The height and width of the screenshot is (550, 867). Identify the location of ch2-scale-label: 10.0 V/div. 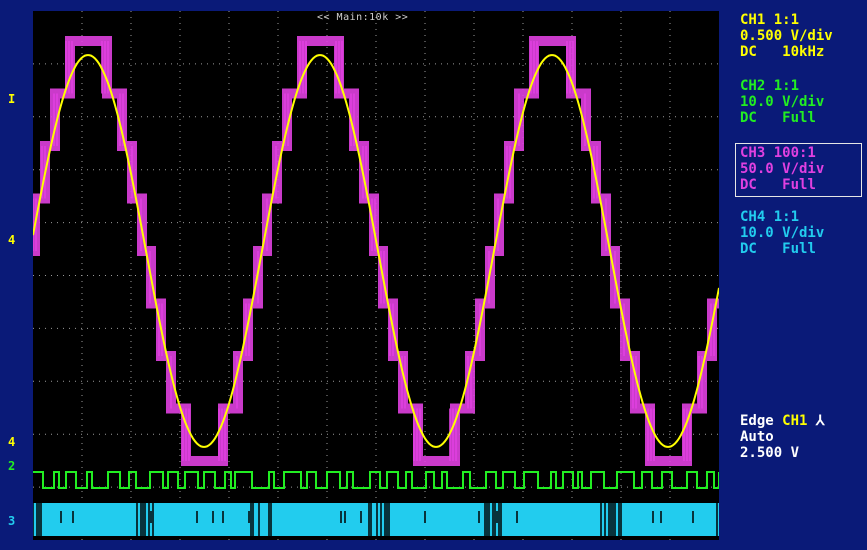
(782, 102).